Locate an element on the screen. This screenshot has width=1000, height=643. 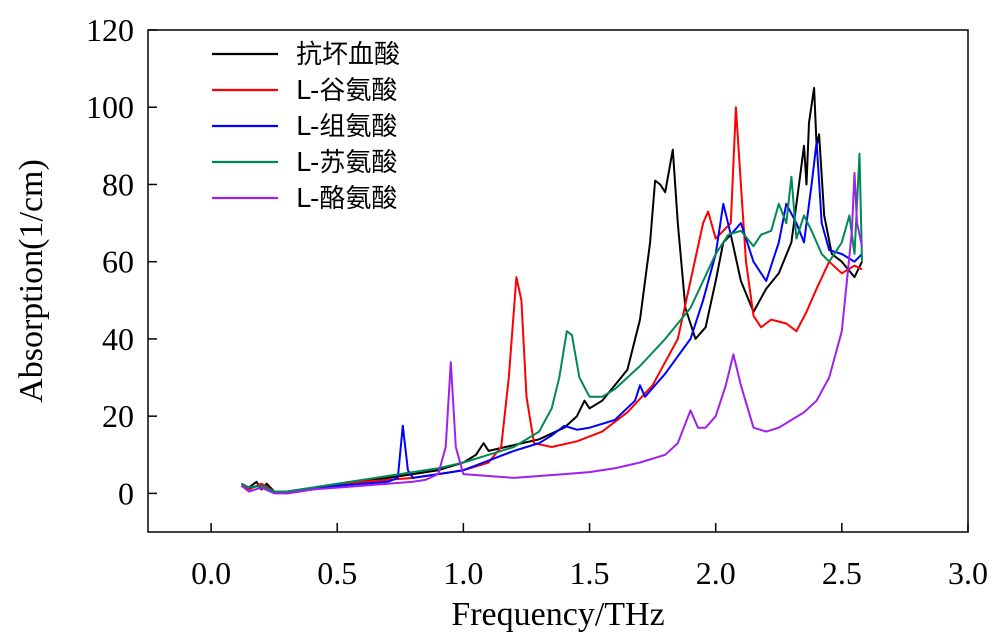
x-tick-label: 1.5 is located at coordinates (590, 573).